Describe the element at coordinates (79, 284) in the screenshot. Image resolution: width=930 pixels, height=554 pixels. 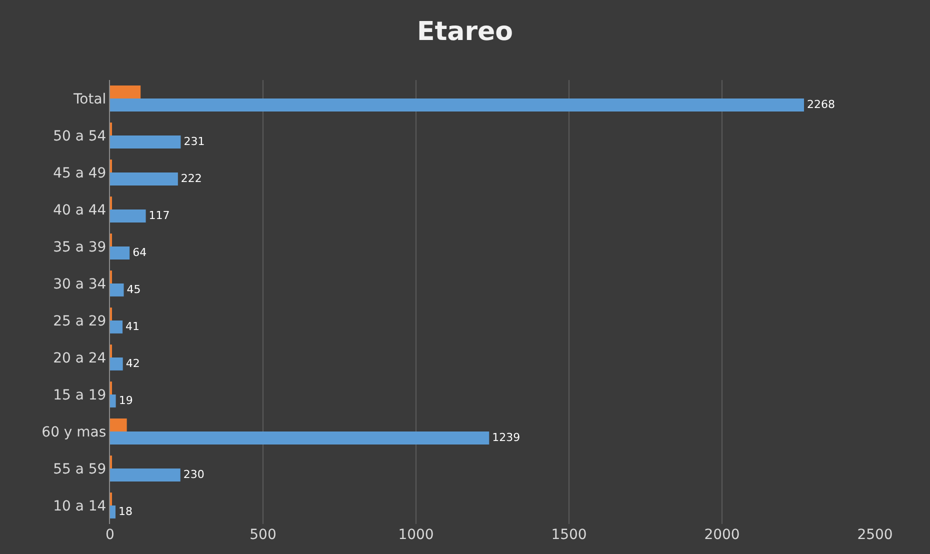
I see `y-tick-label: 30 a 34` at that location.